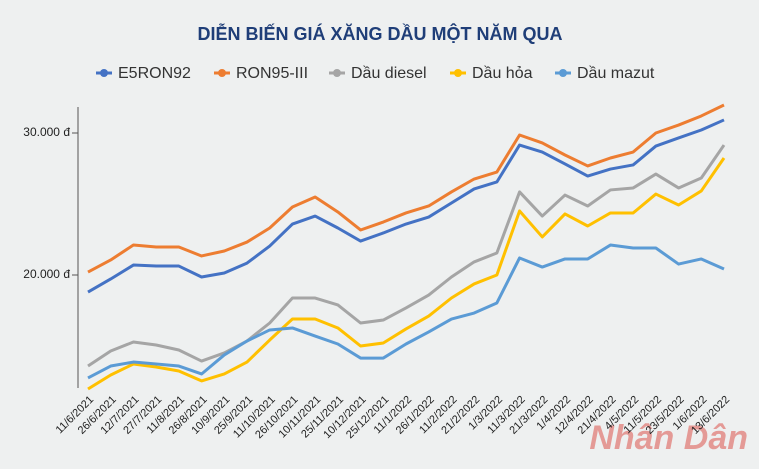 The width and height of the screenshot is (759, 469). Describe the element at coordinates (272, 73) in the screenshot. I see `legend-label: RON95-III` at that location.